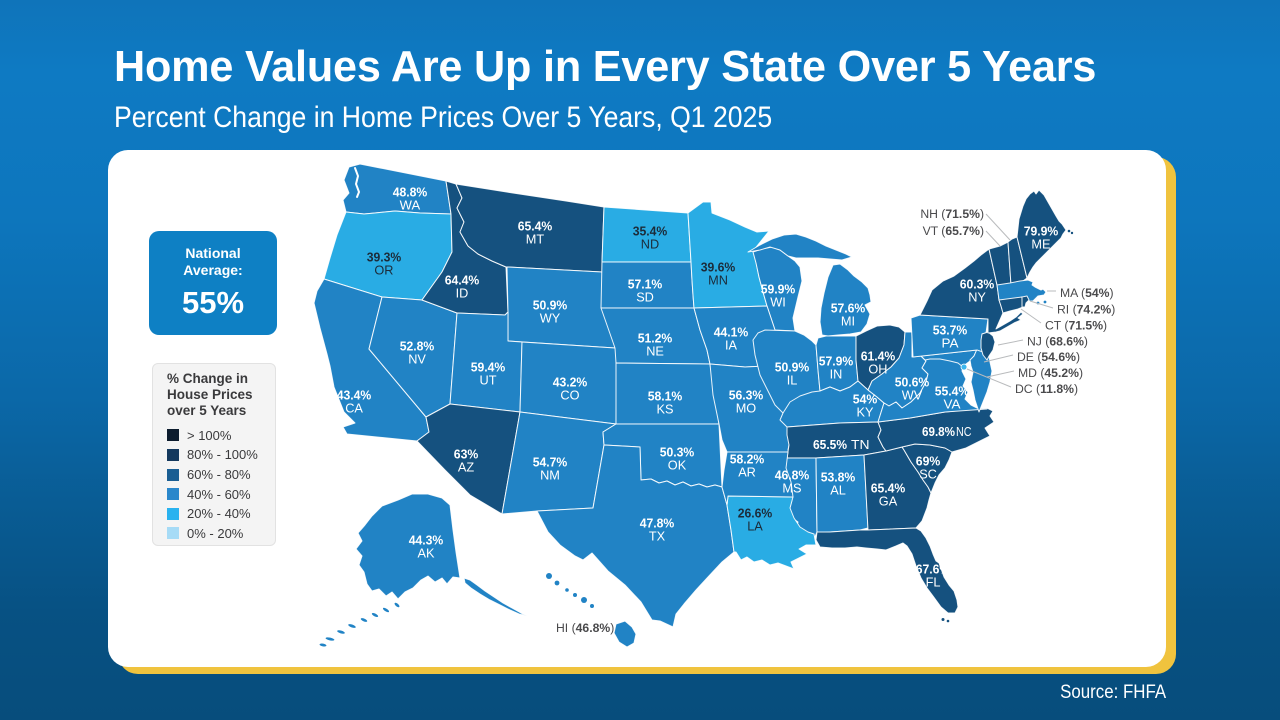 This screenshot has width=1280, height=720. What do you see at coordinates (888, 500) in the screenshot?
I see `svg-text: GA` at bounding box center [888, 500].